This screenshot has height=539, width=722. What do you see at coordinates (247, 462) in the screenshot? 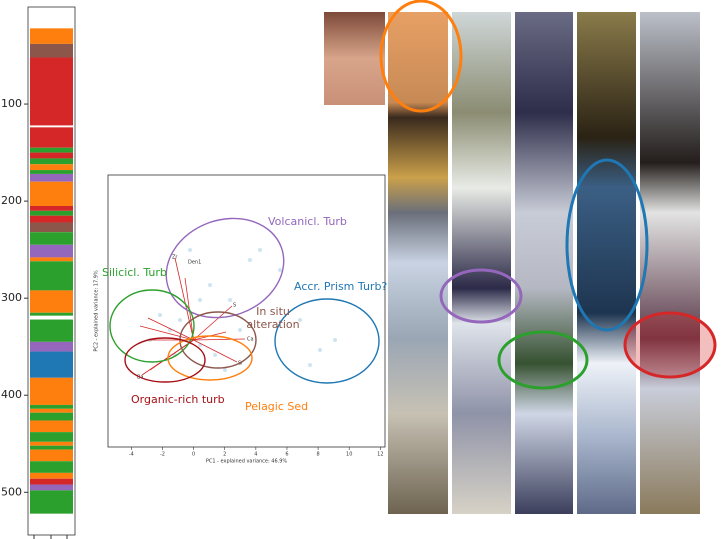
I see `x-axis-label: PC1 - explained variance: 46.9%` at bounding box center [247, 462].